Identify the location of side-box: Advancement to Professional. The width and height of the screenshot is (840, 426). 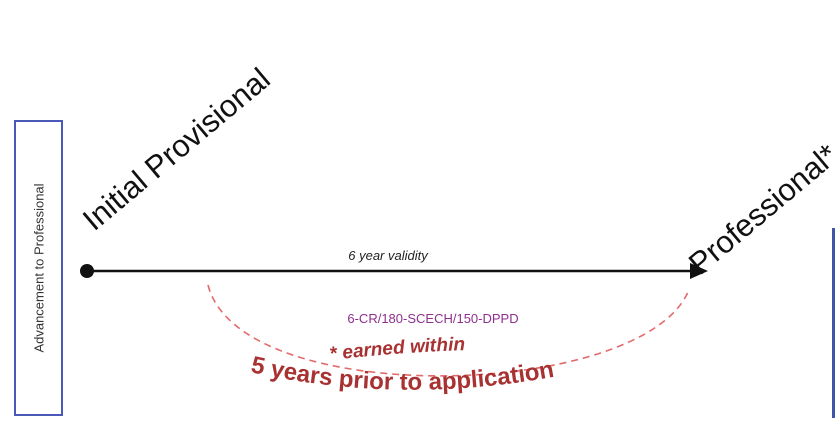
(38, 268).